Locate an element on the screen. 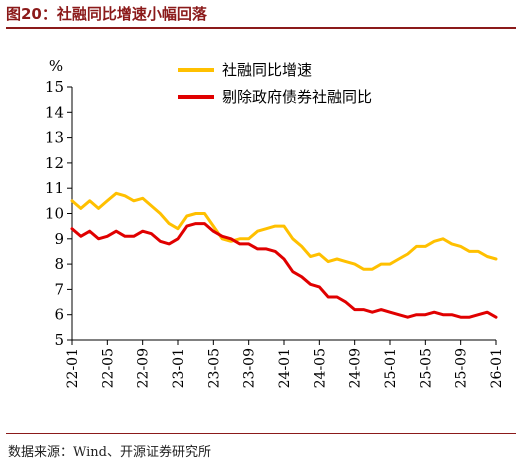 The height and width of the screenshot is (467, 522). y-tick-label: 15 is located at coordinates (54, 87).